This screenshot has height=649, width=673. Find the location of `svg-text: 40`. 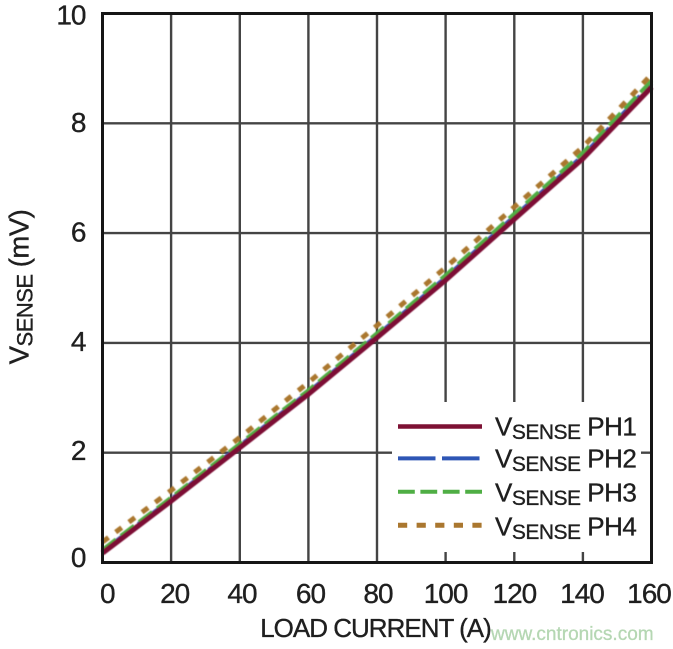

svg-text: 40 is located at coordinates (242, 593).